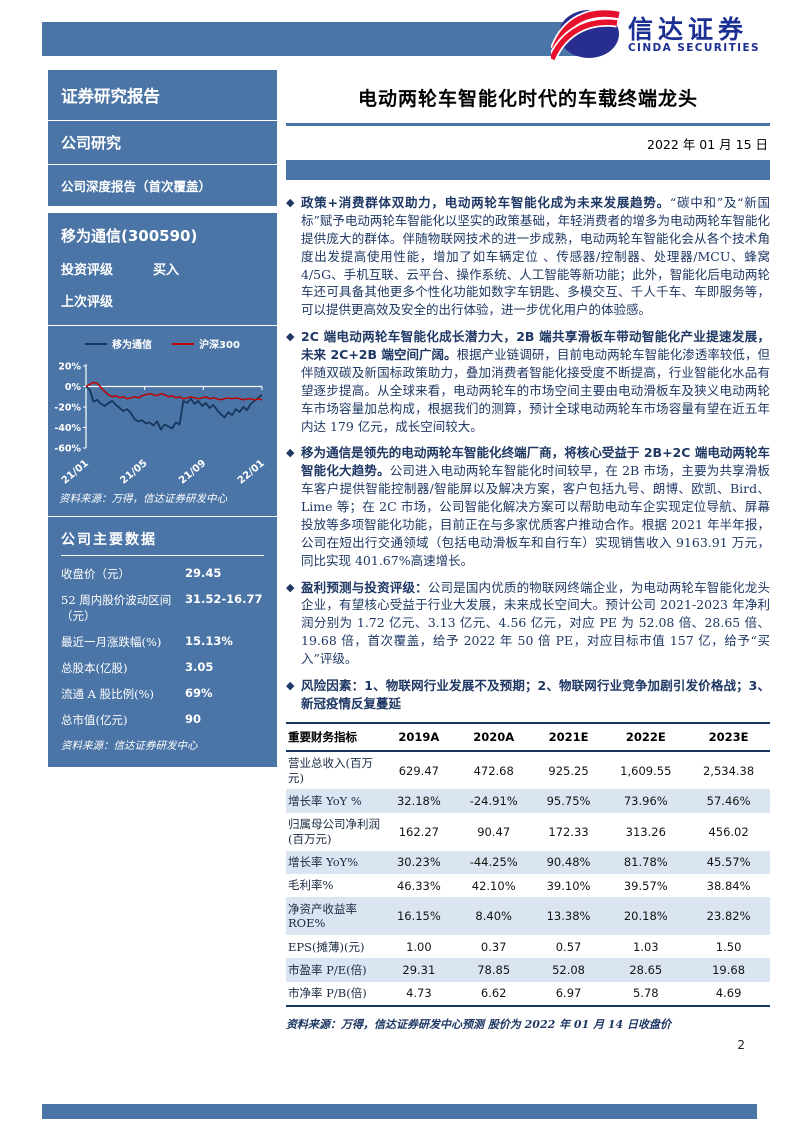  I want to click on title-rule, so click(528, 124).